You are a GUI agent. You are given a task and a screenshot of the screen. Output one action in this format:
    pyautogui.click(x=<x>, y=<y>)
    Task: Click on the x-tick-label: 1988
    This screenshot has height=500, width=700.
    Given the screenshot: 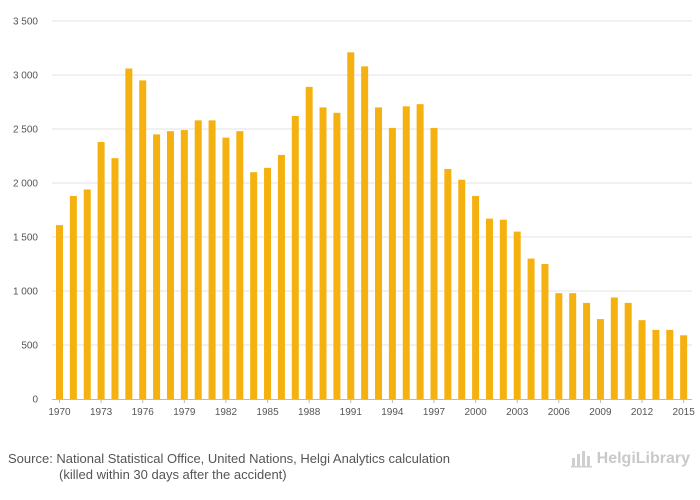 What is the action you would take?
    pyautogui.click(x=309, y=412)
    